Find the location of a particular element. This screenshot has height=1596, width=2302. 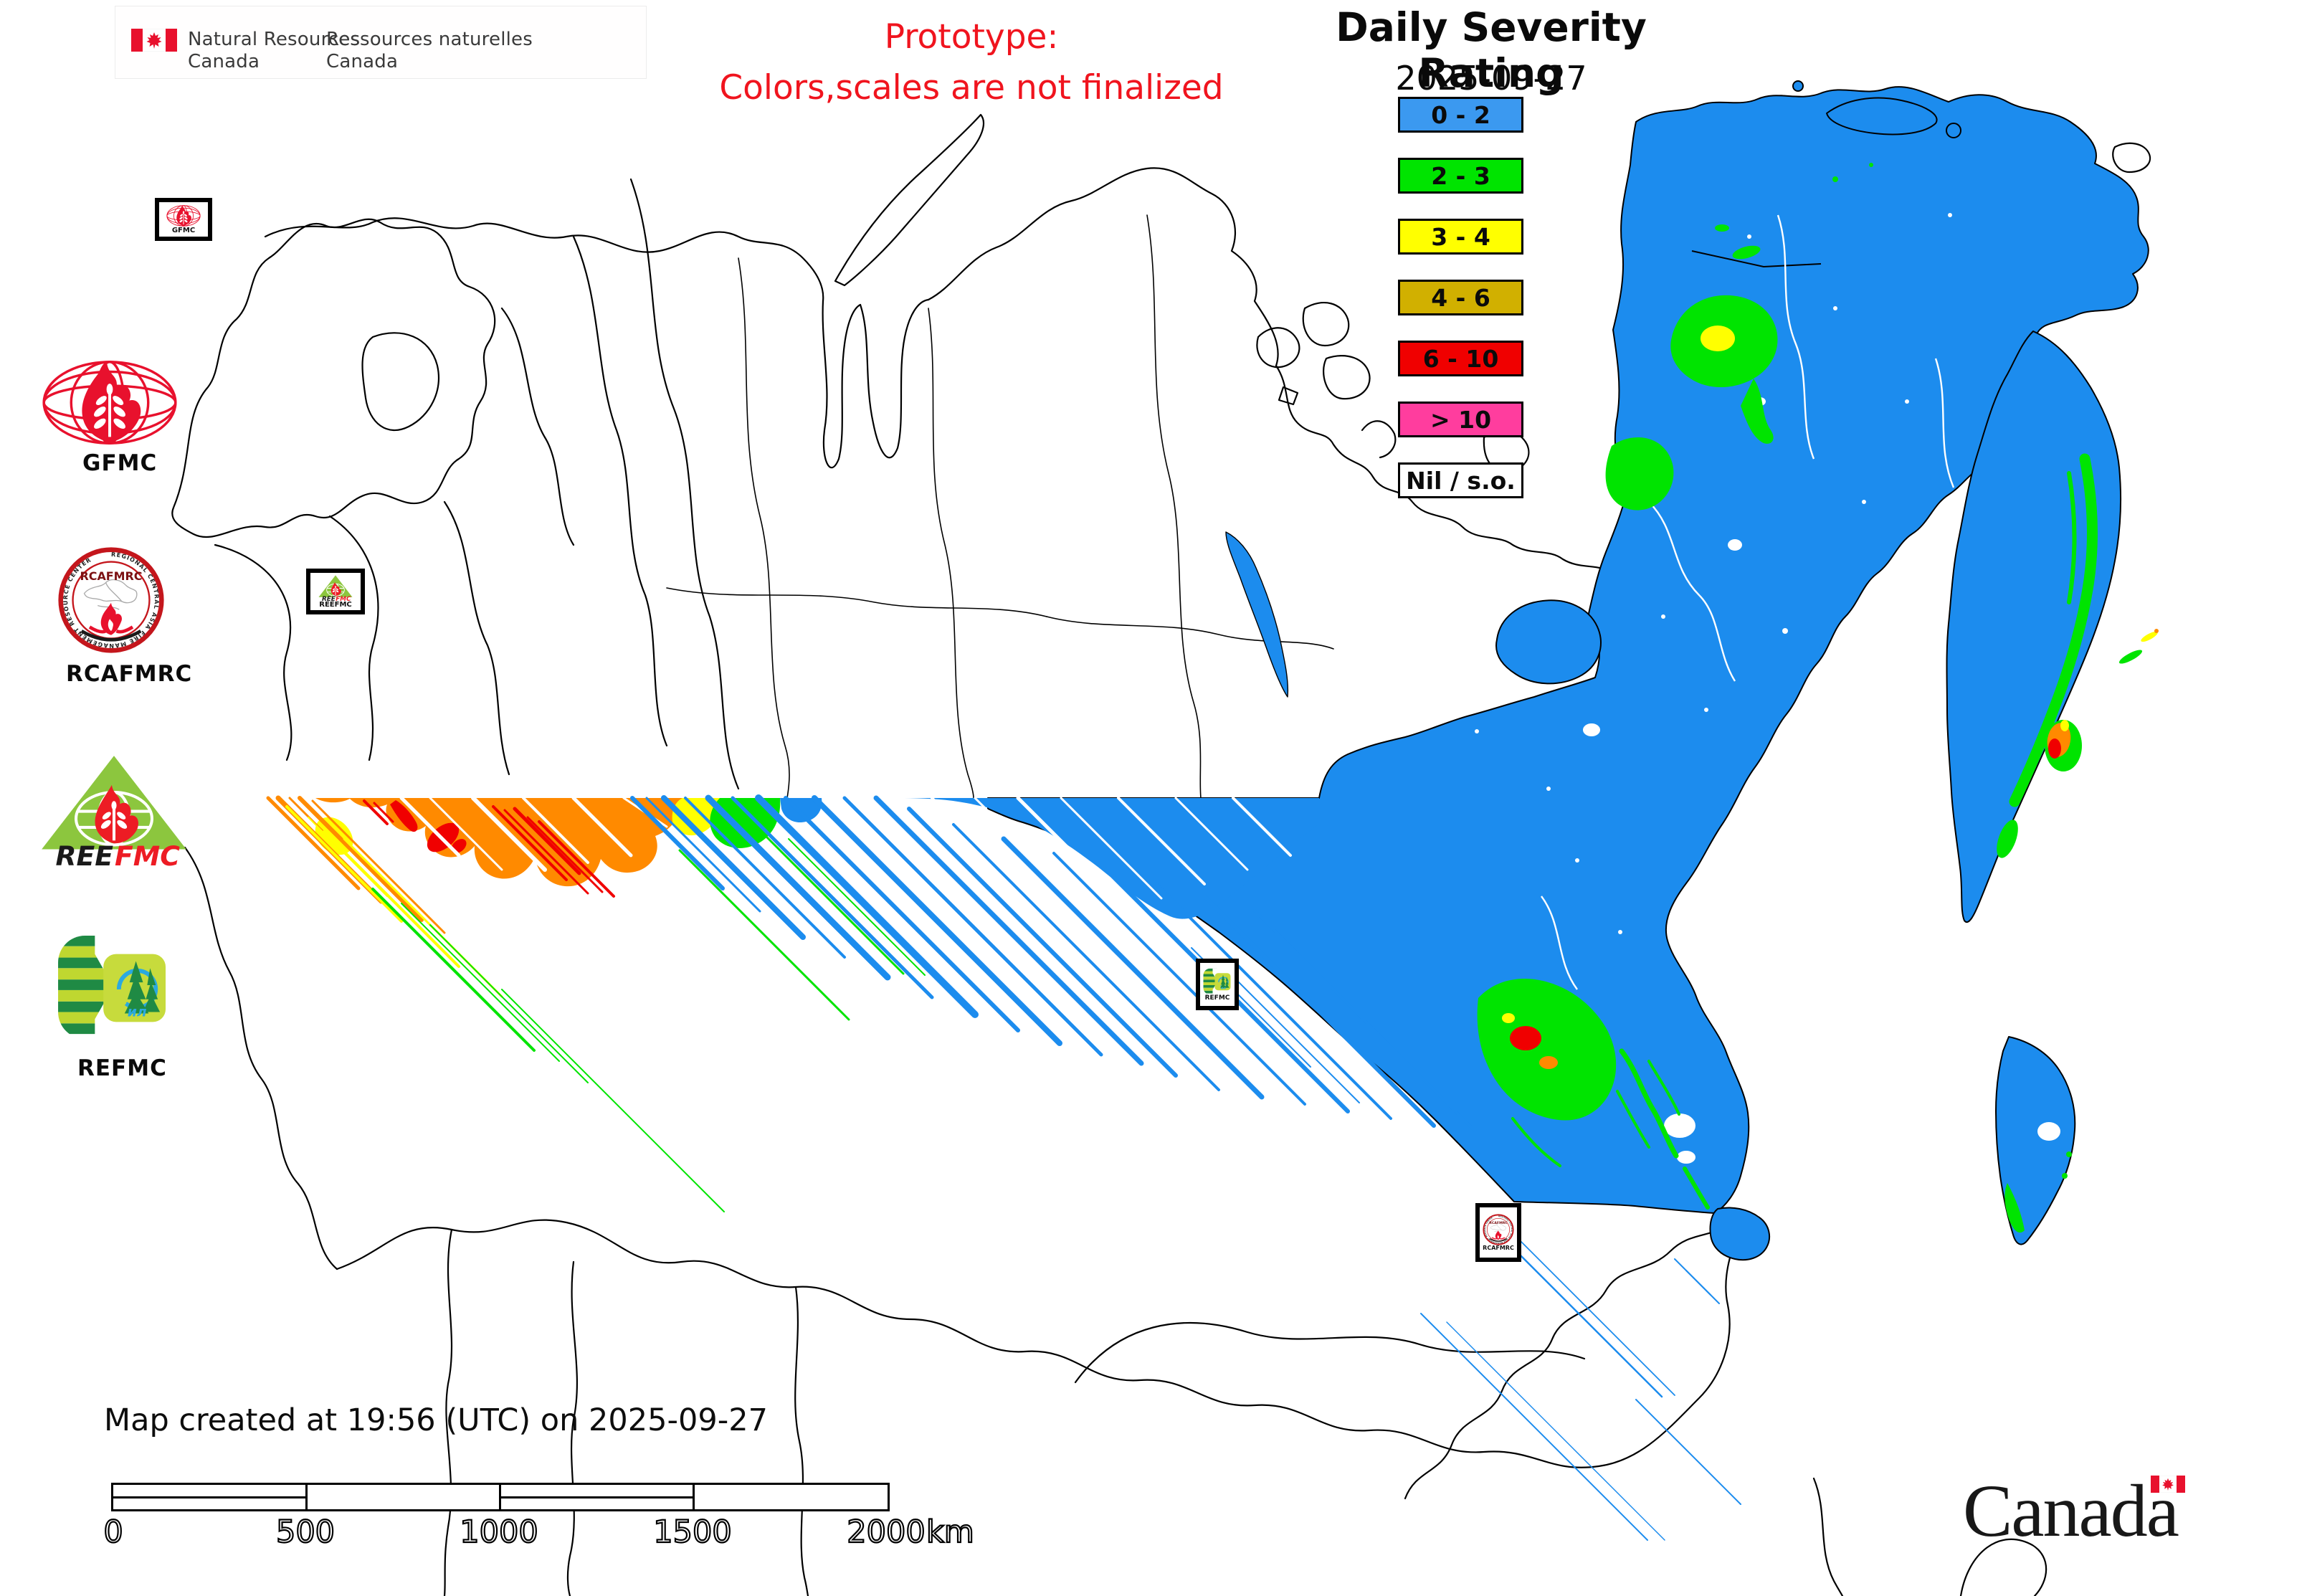

band-yellow-fill is located at coordinates (696, 817).